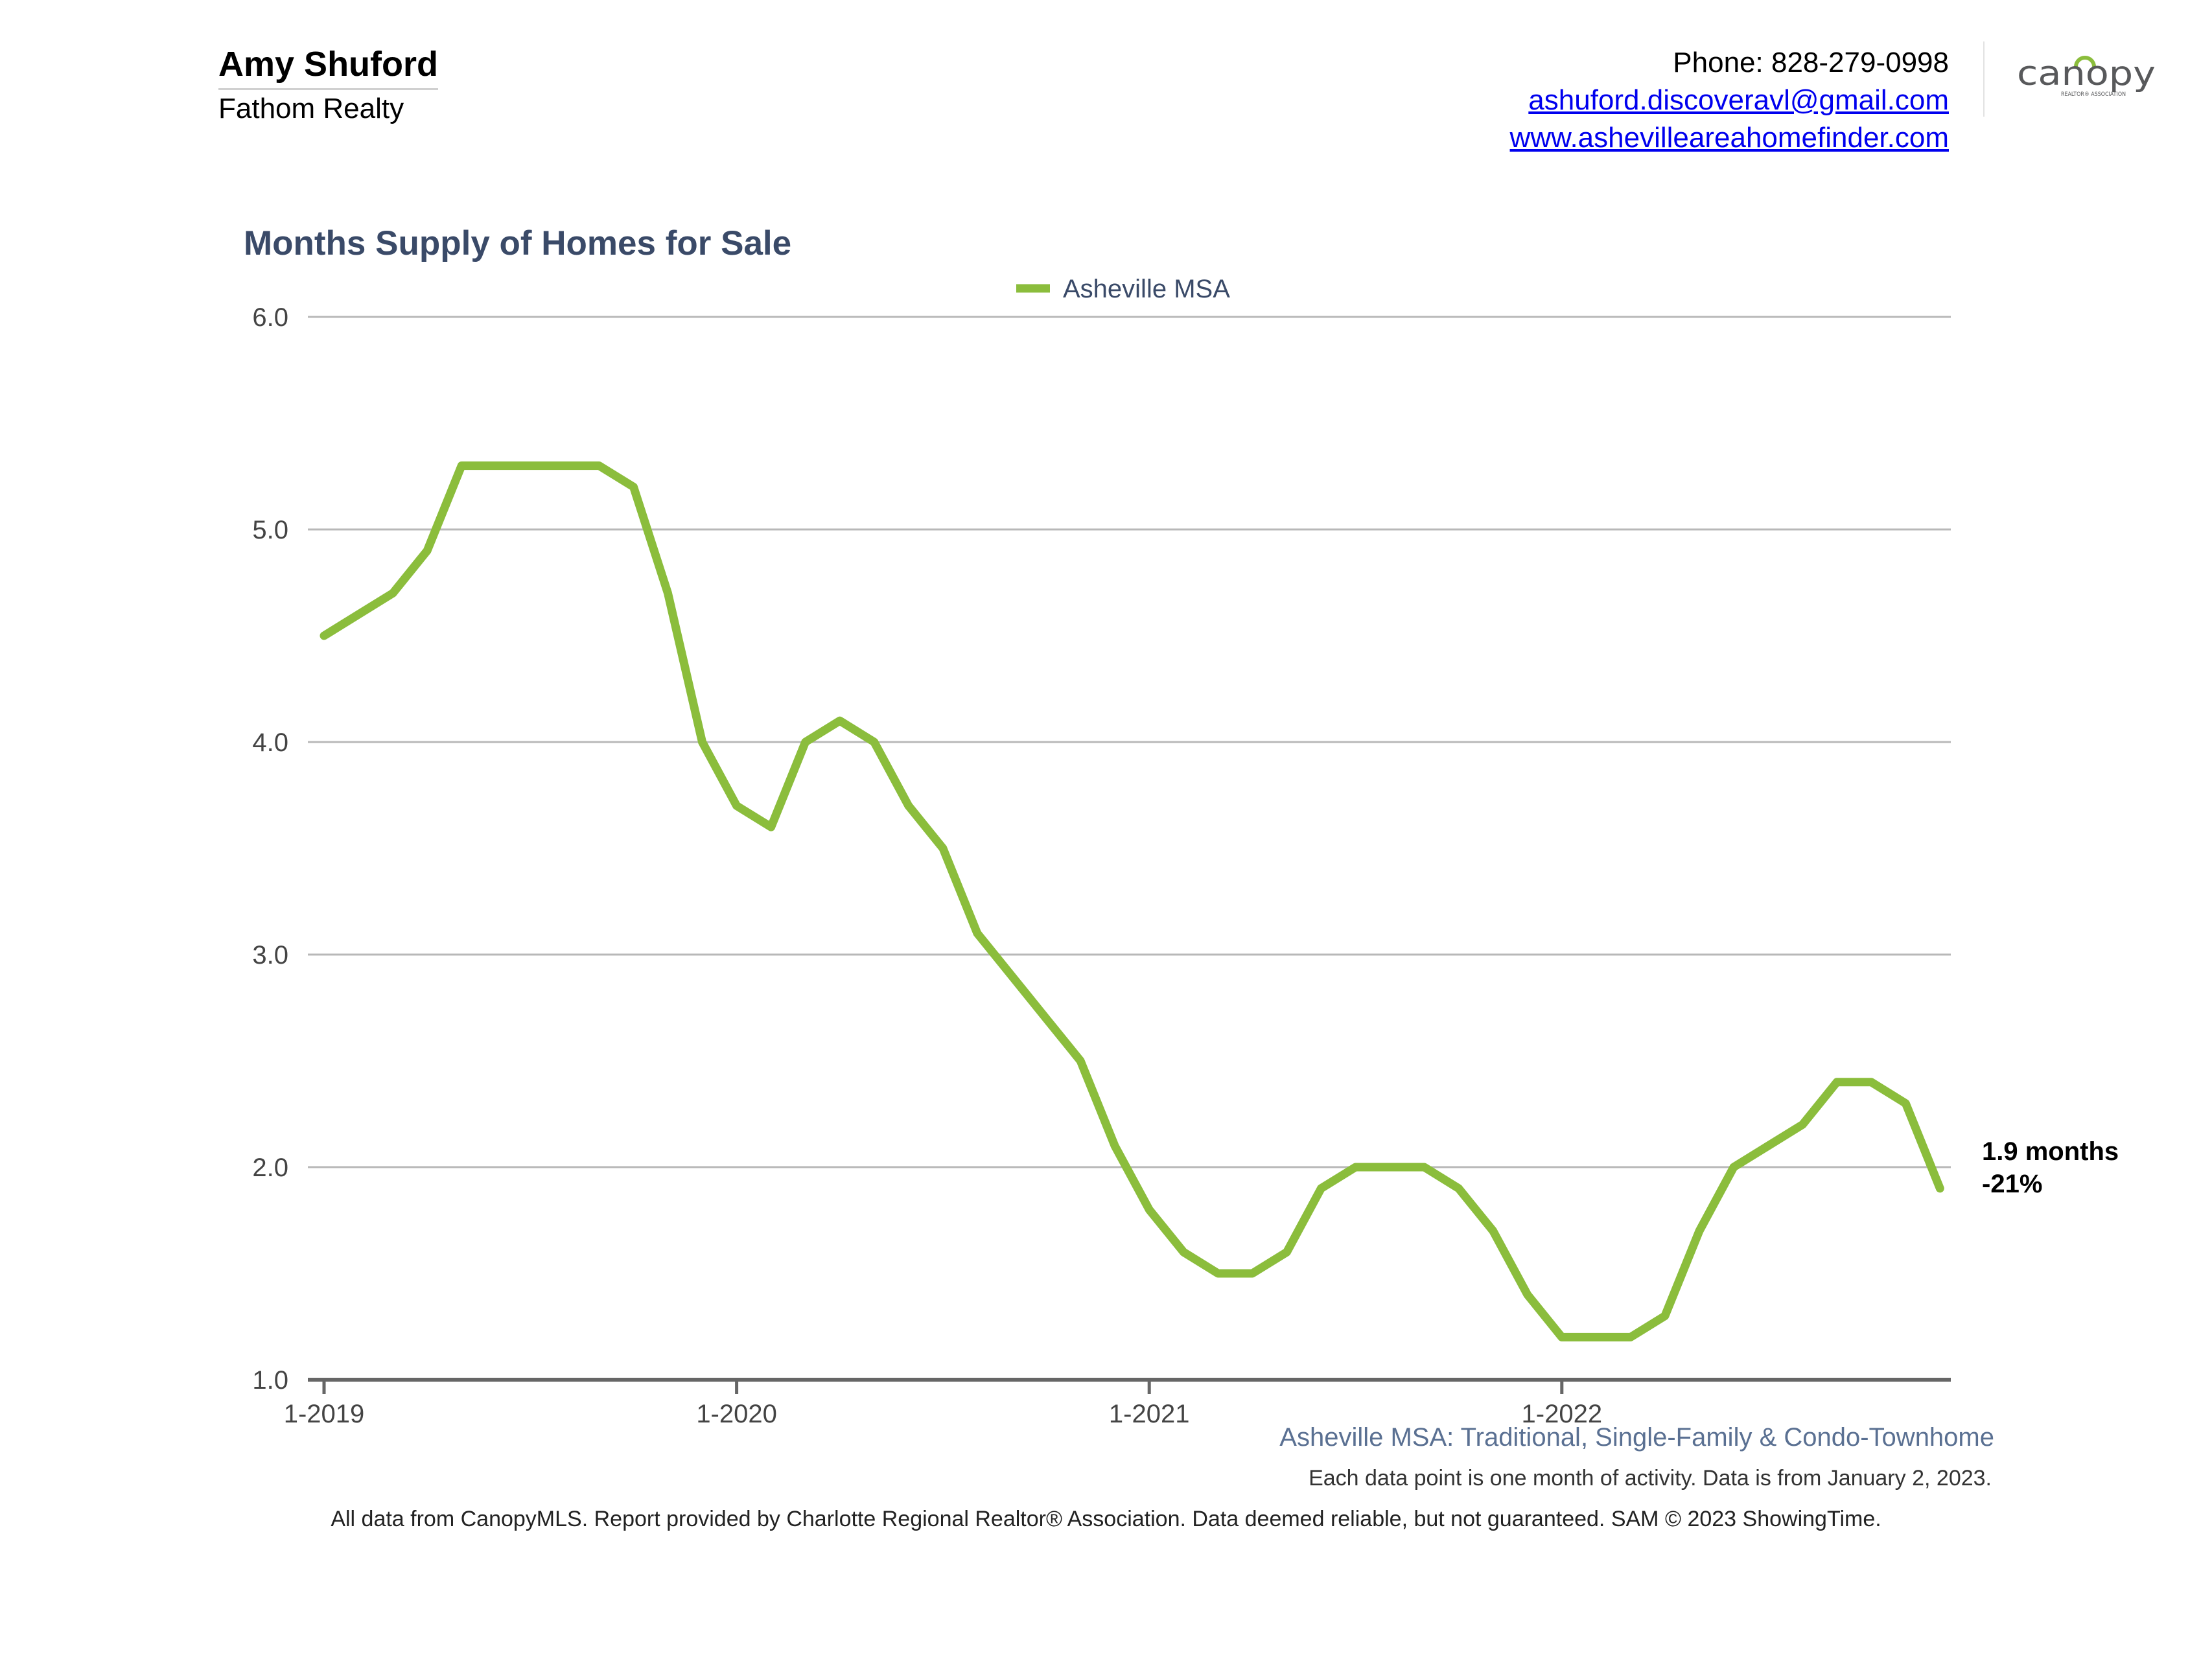  Describe the element at coordinates (1984, 79) in the screenshot. I see `logo-divider` at that location.